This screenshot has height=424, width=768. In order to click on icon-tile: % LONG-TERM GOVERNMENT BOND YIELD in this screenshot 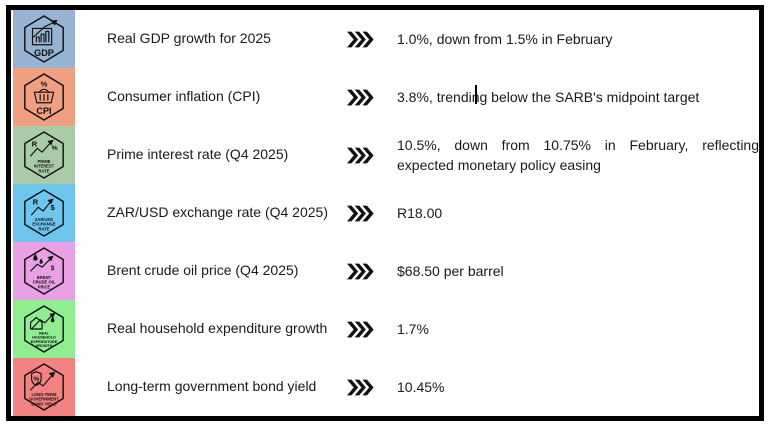, I will do `click(44, 387)`.